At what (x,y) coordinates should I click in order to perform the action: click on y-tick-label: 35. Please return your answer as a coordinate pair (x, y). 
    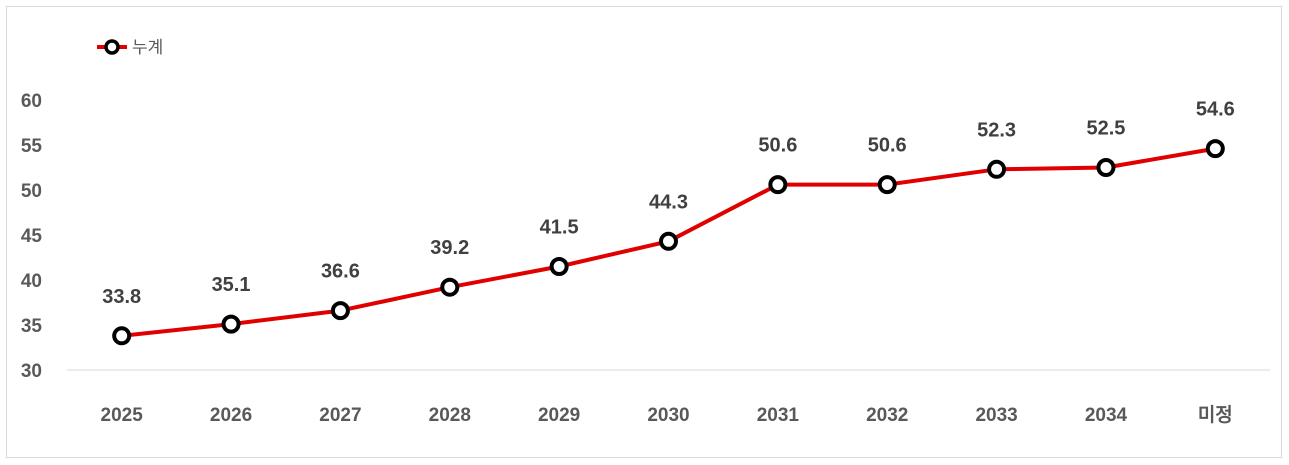
    Looking at the image, I should click on (32, 326).